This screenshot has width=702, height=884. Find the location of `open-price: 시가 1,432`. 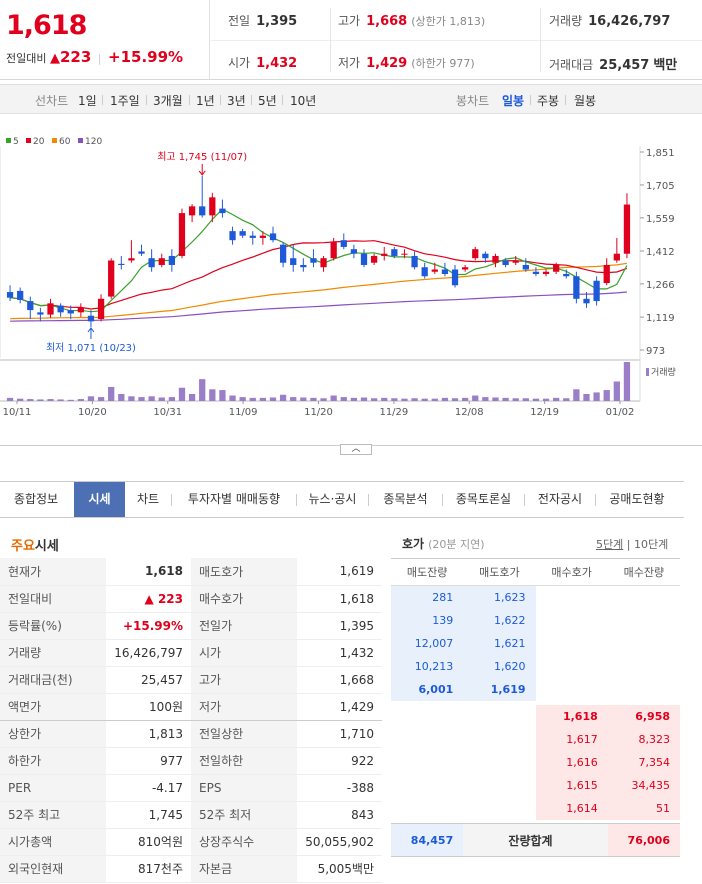

open-price: 시가 1,432 is located at coordinates (263, 63).